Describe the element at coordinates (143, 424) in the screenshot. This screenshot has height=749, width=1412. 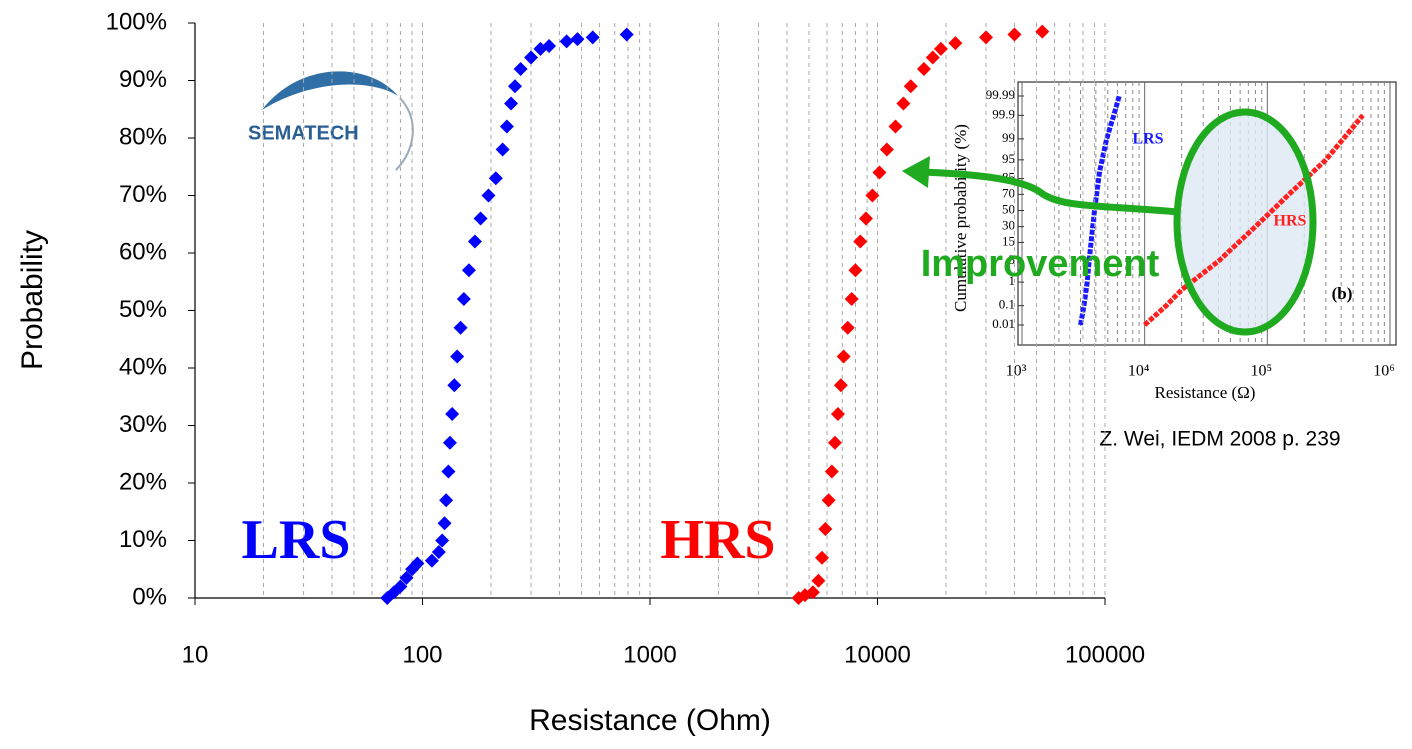
I see `y-tick-label: 30%` at that location.